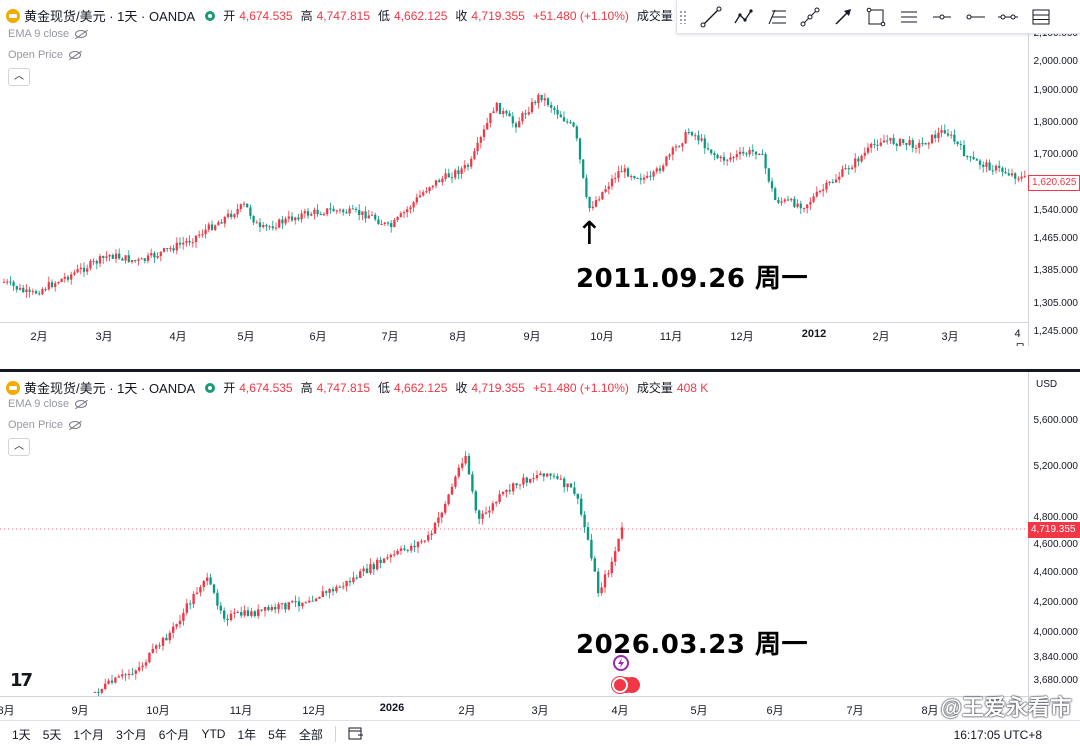 Image resolution: width=1080 pixels, height=747 pixels. Describe the element at coordinates (21, 734) in the screenshot. I see `range-1d: 1天` at that location.